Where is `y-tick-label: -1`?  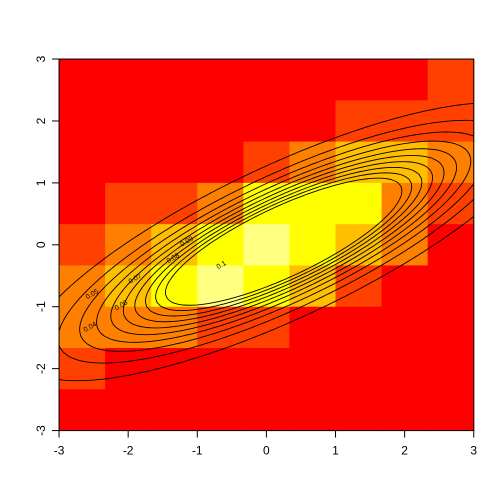
y-tick-label: -1 is located at coordinates (41, 306).